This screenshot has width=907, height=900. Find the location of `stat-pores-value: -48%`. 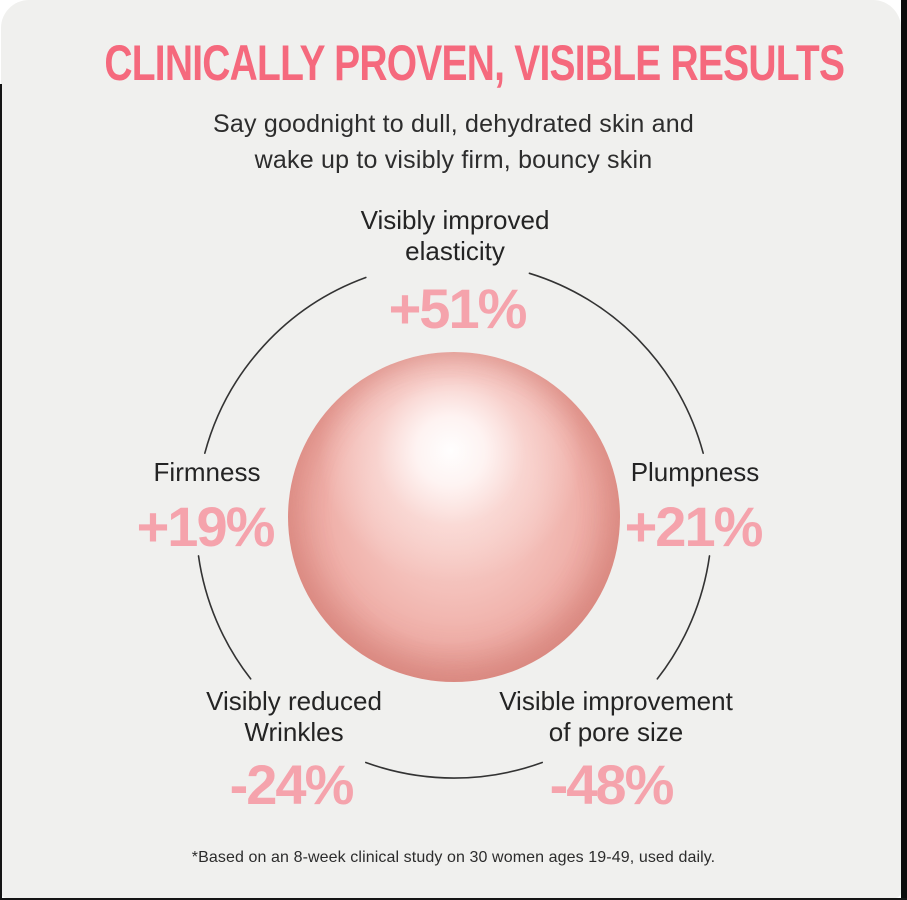

stat-pores-value: -48% is located at coordinates (612, 784).